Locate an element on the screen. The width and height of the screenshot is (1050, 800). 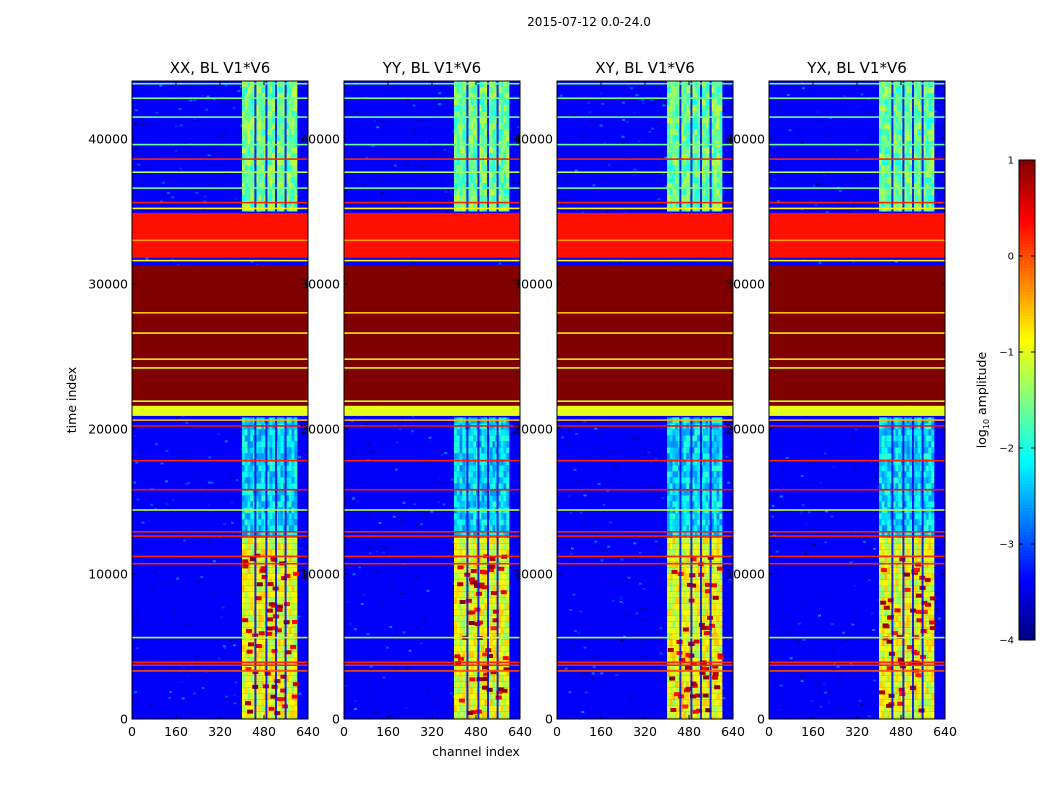
colorbar-label: log10 amplitude is located at coordinates (982, 399).